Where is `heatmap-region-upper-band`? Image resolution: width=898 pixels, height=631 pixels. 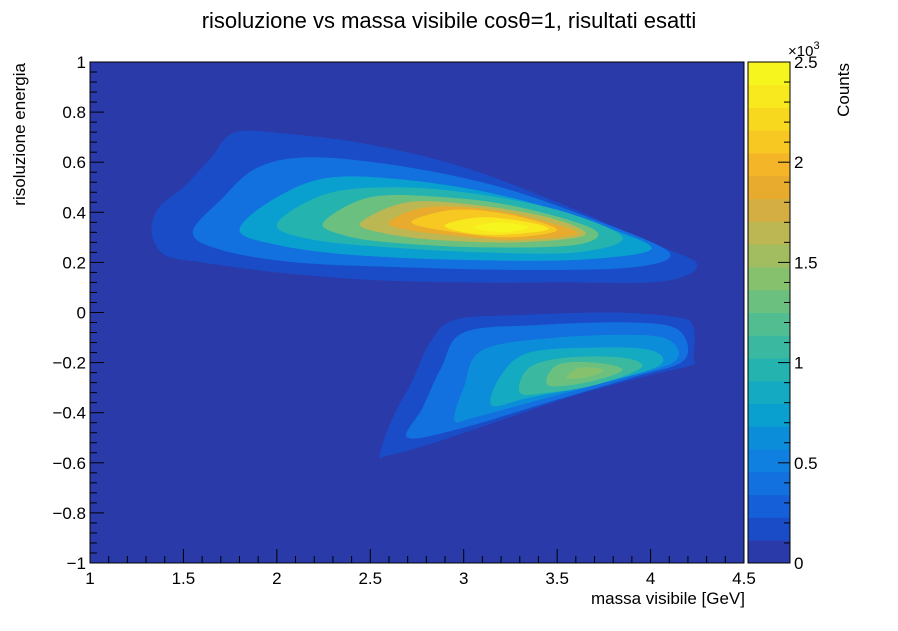 heatmap-region-upper-band is located at coordinates (424, 206).